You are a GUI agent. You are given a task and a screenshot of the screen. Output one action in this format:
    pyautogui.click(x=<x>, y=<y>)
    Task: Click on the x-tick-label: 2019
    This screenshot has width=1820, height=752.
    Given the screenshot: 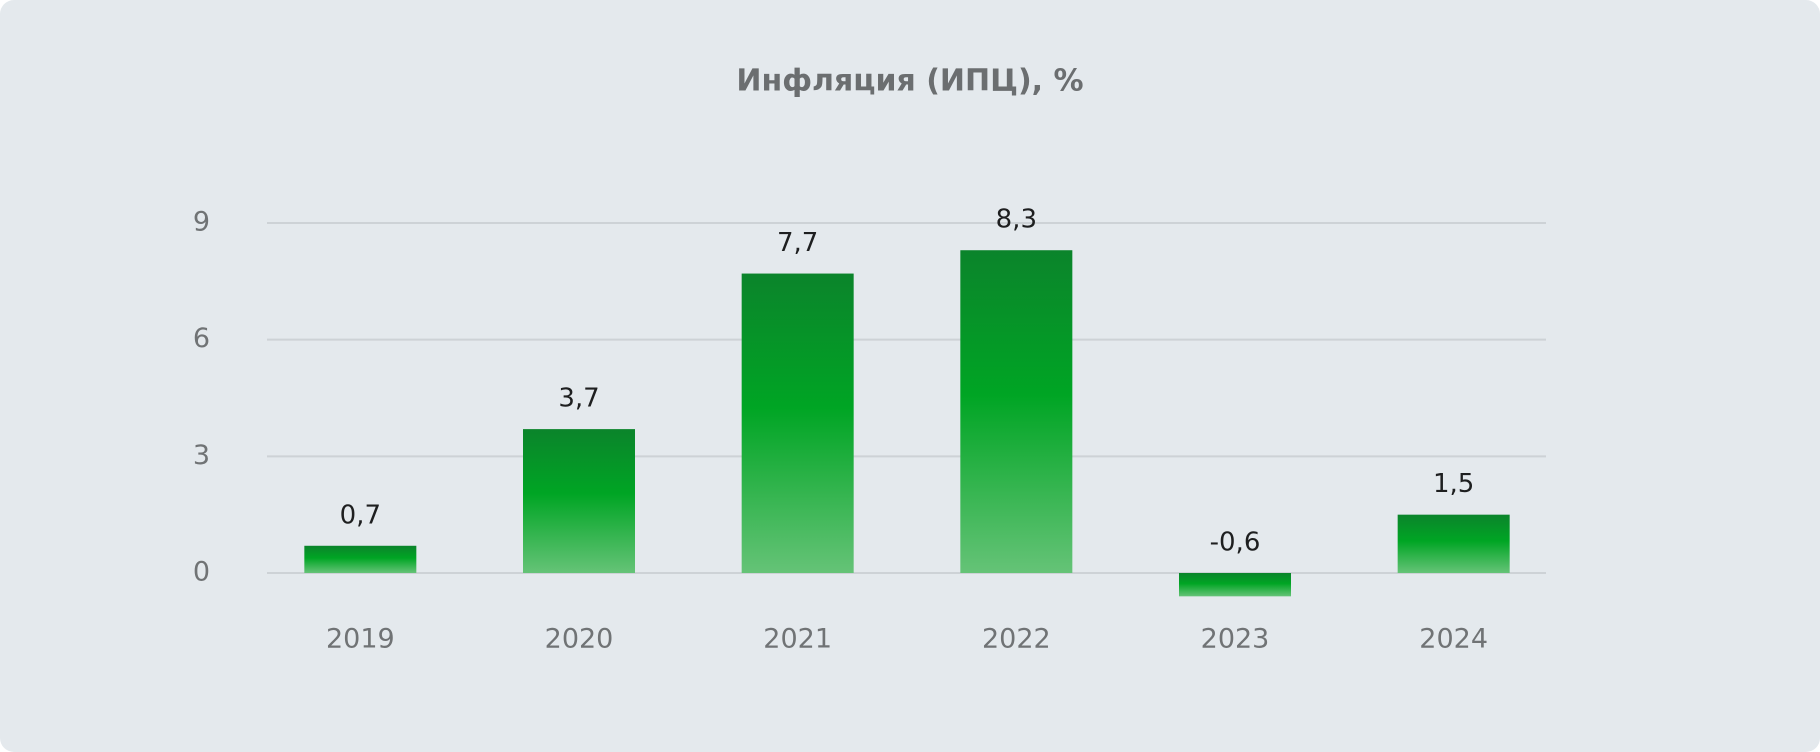 What is the action you would take?
    pyautogui.click(x=360, y=639)
    